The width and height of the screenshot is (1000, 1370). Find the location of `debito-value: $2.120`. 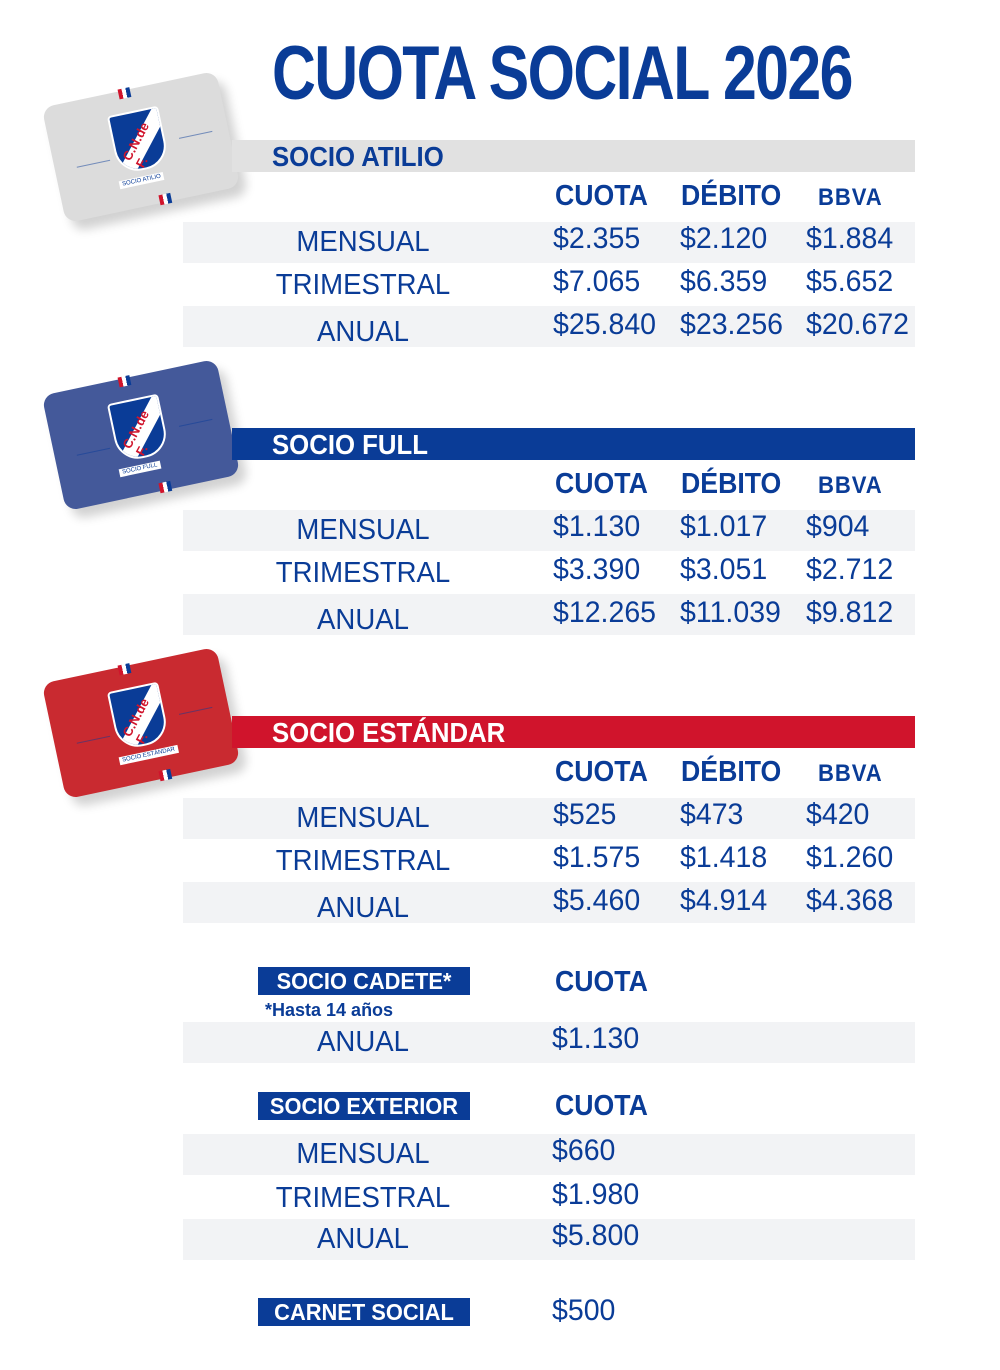

debito-value: $2.120 is located at coordinates (724, 238).